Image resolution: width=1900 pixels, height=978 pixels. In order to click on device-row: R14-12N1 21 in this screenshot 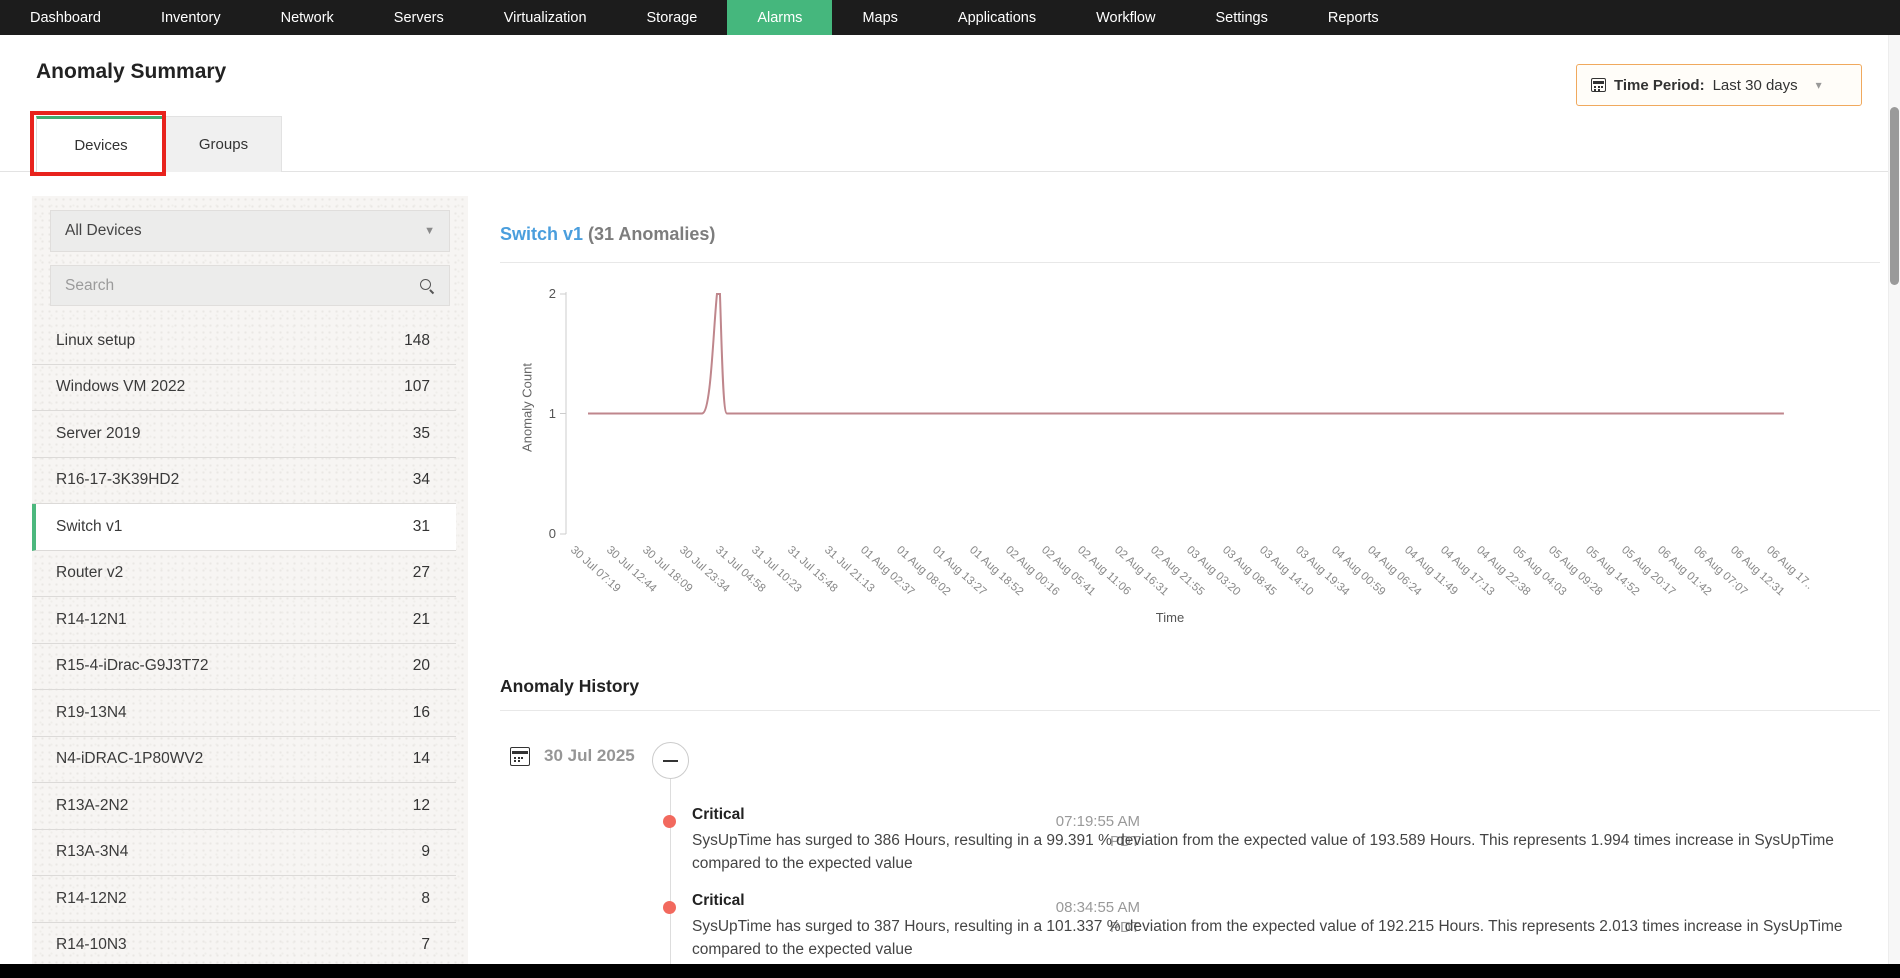, I will do `click(244, 620)`.